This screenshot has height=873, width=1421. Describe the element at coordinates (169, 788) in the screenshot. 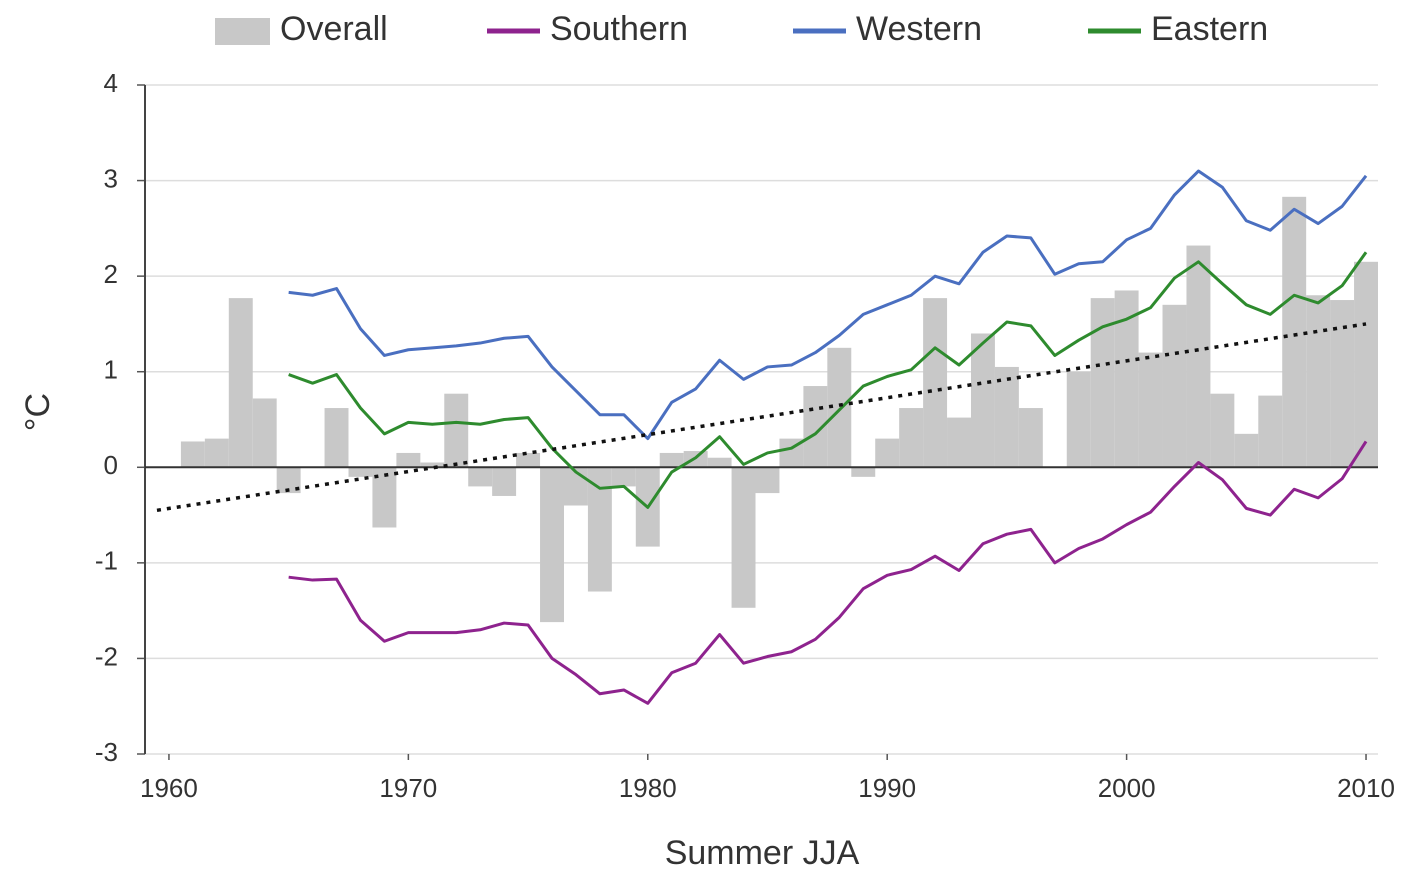

I see `x-tick-label: 1960` at that location.